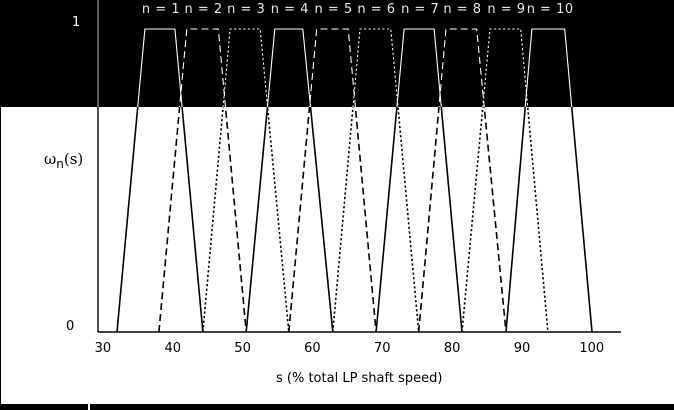 This screenshot has height=410, width=674. I want to click on x-tick-label: 30, so click(103, 348).